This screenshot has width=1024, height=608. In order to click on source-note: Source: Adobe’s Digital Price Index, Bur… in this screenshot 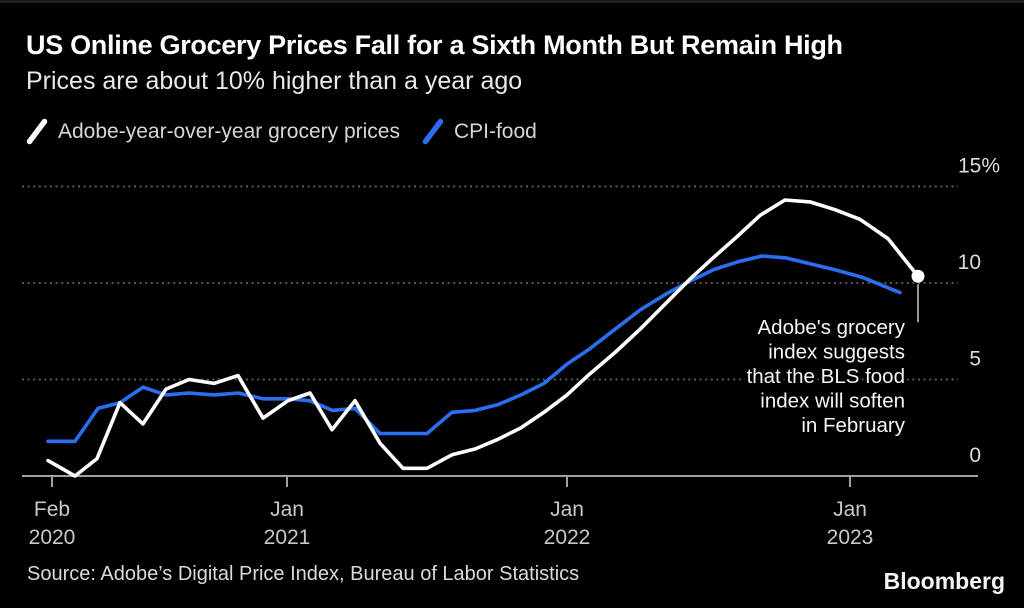, I will do `click(303, 574)`.